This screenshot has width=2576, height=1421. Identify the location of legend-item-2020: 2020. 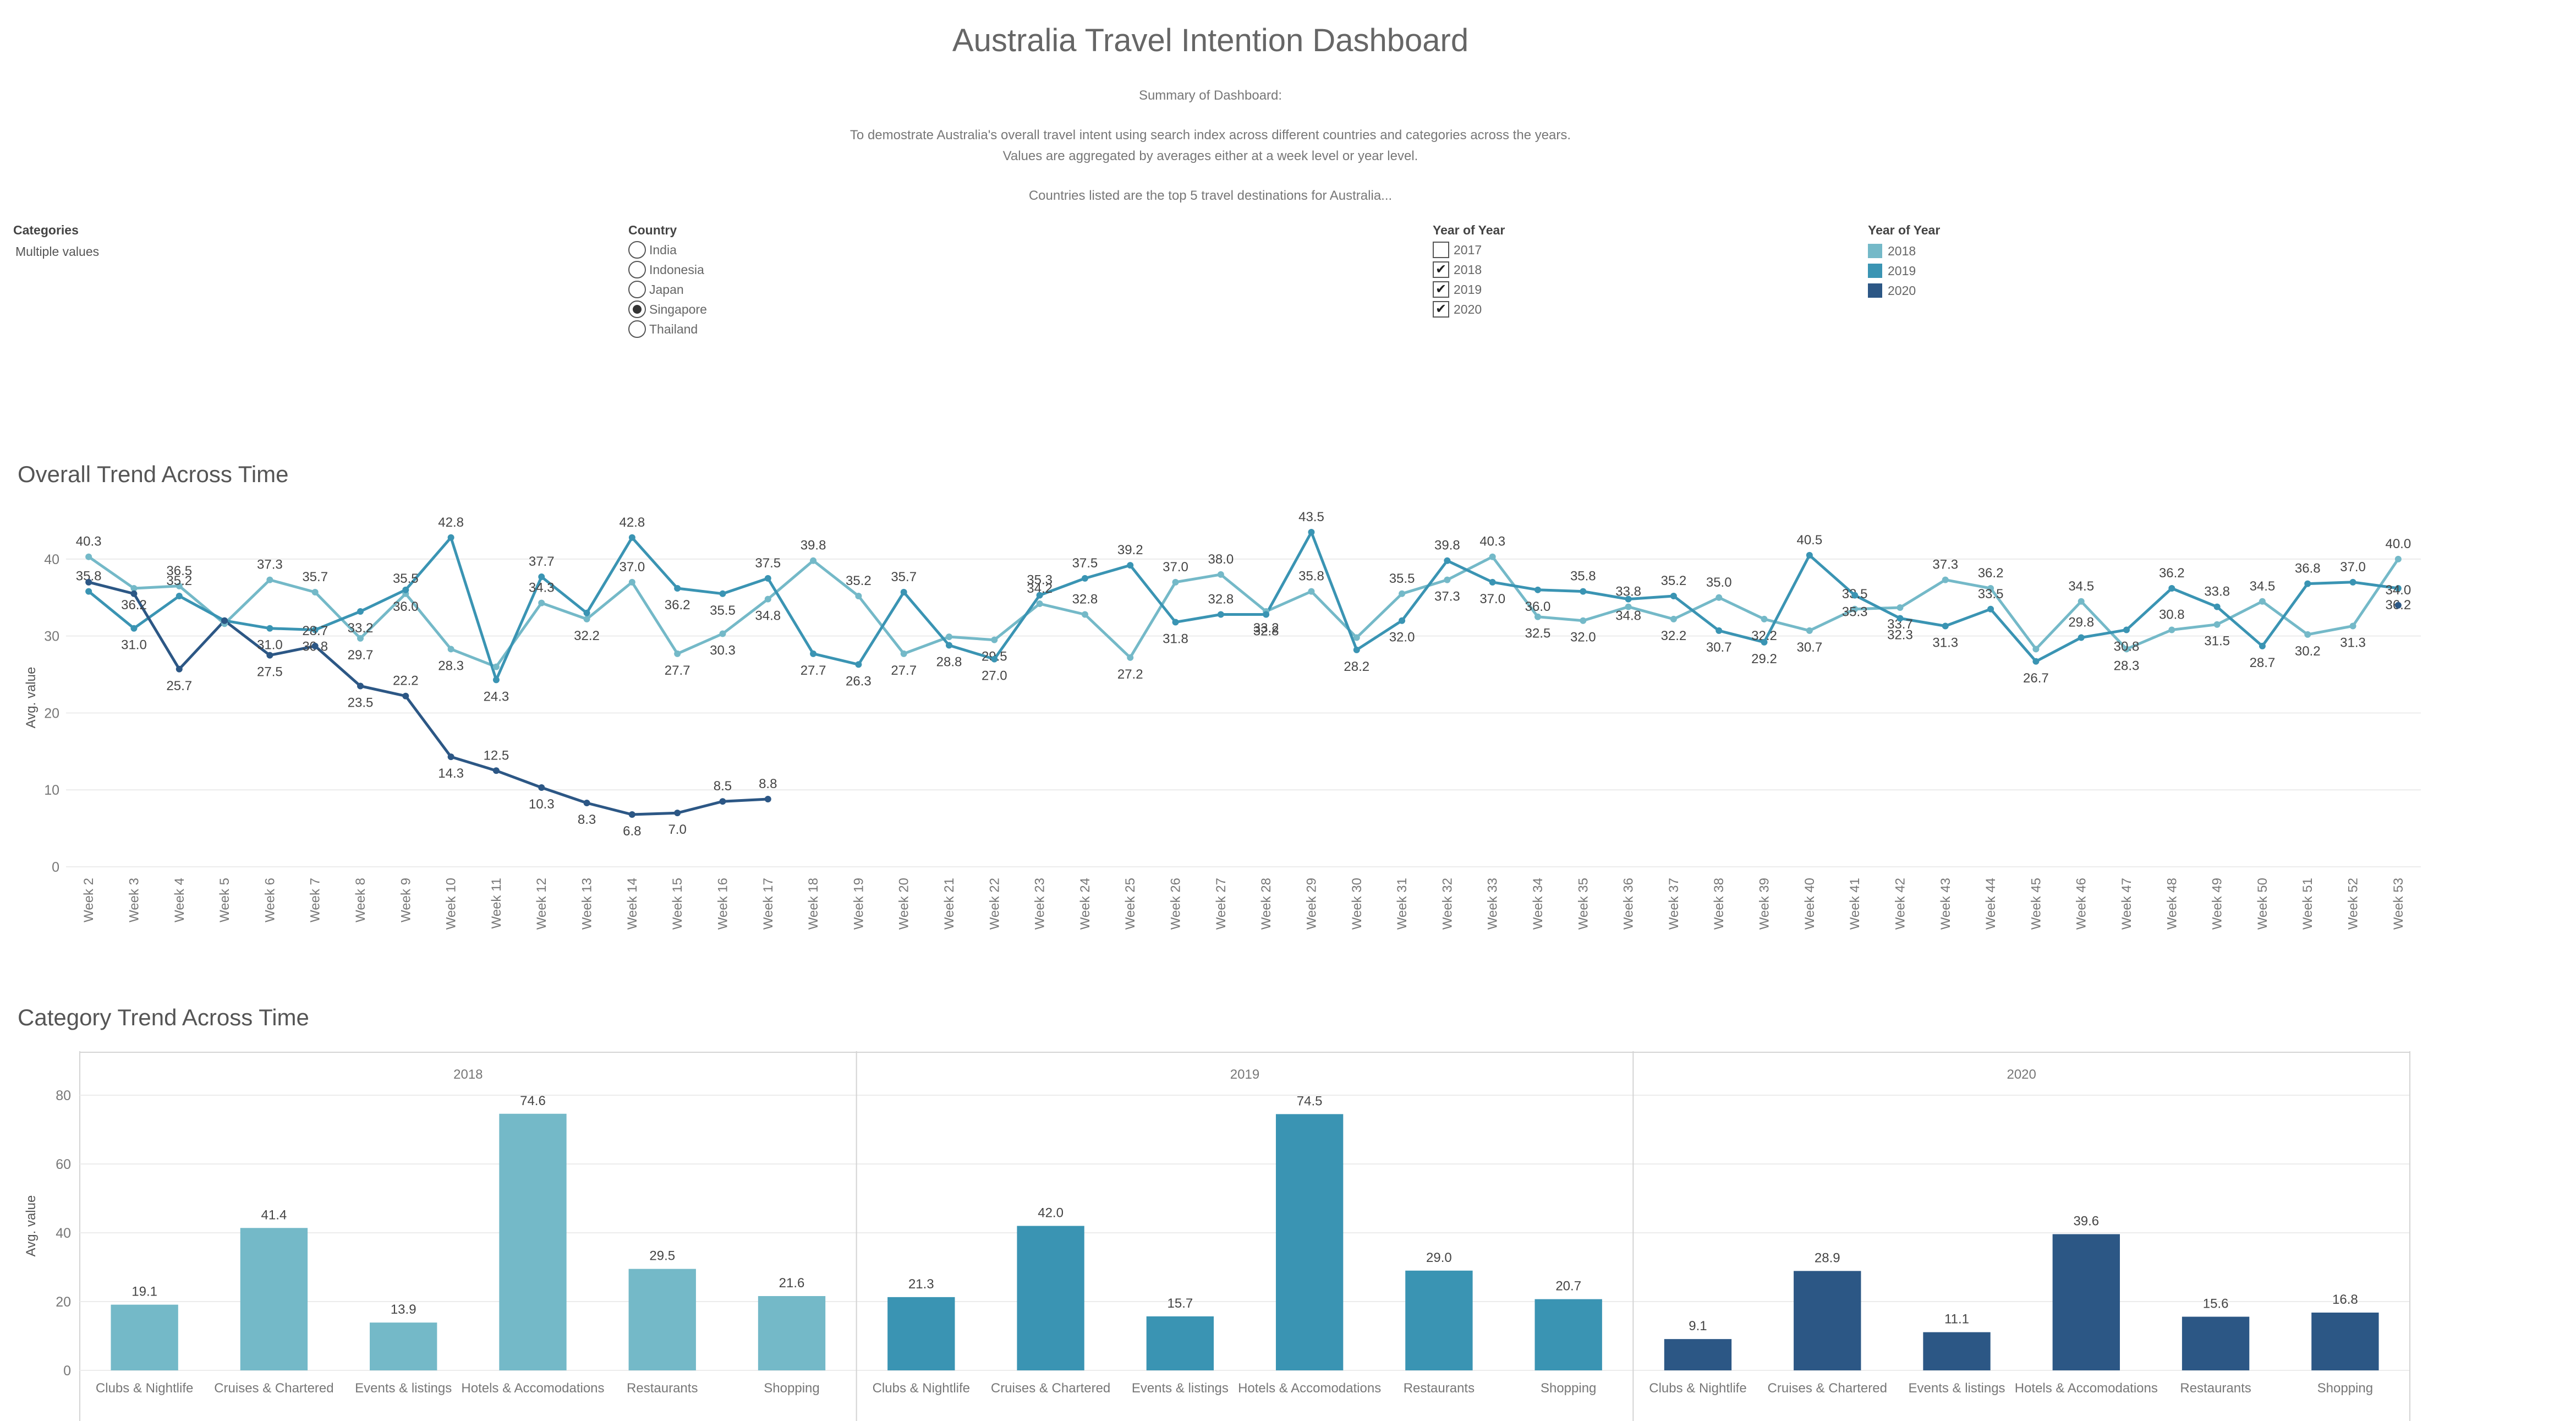
(1904, 291).